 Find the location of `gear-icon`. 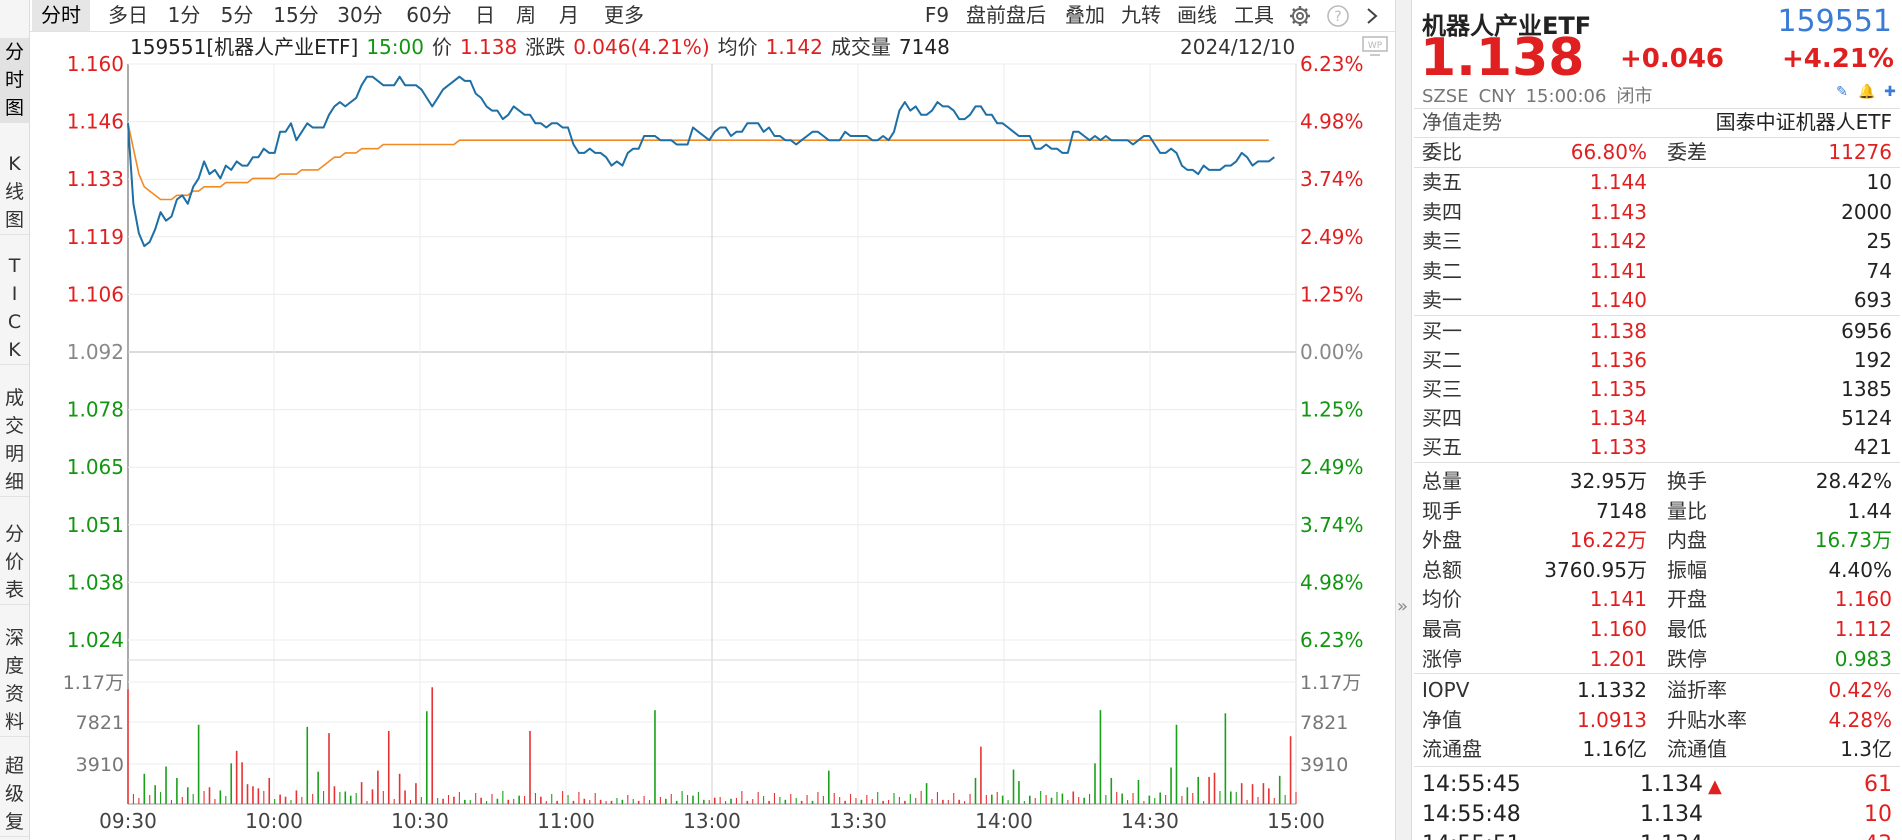

gear-icon is located at coordinates (1300, 16).